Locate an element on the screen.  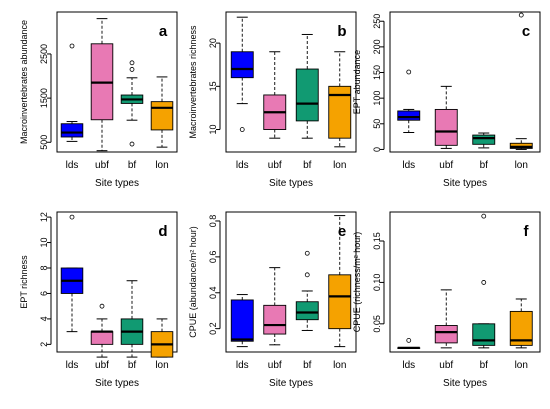
y-tick-label: 0.15 is located at coordinates (377, 241).